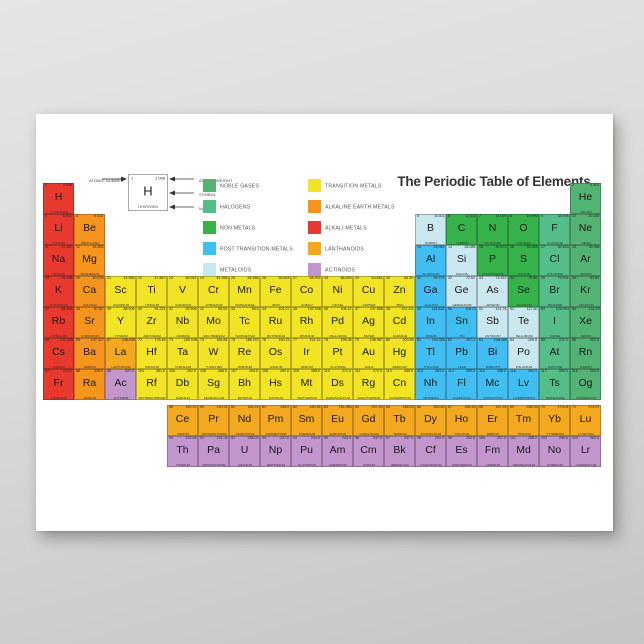  I want to click on element-name: CADMIUM, so click(399, 336).